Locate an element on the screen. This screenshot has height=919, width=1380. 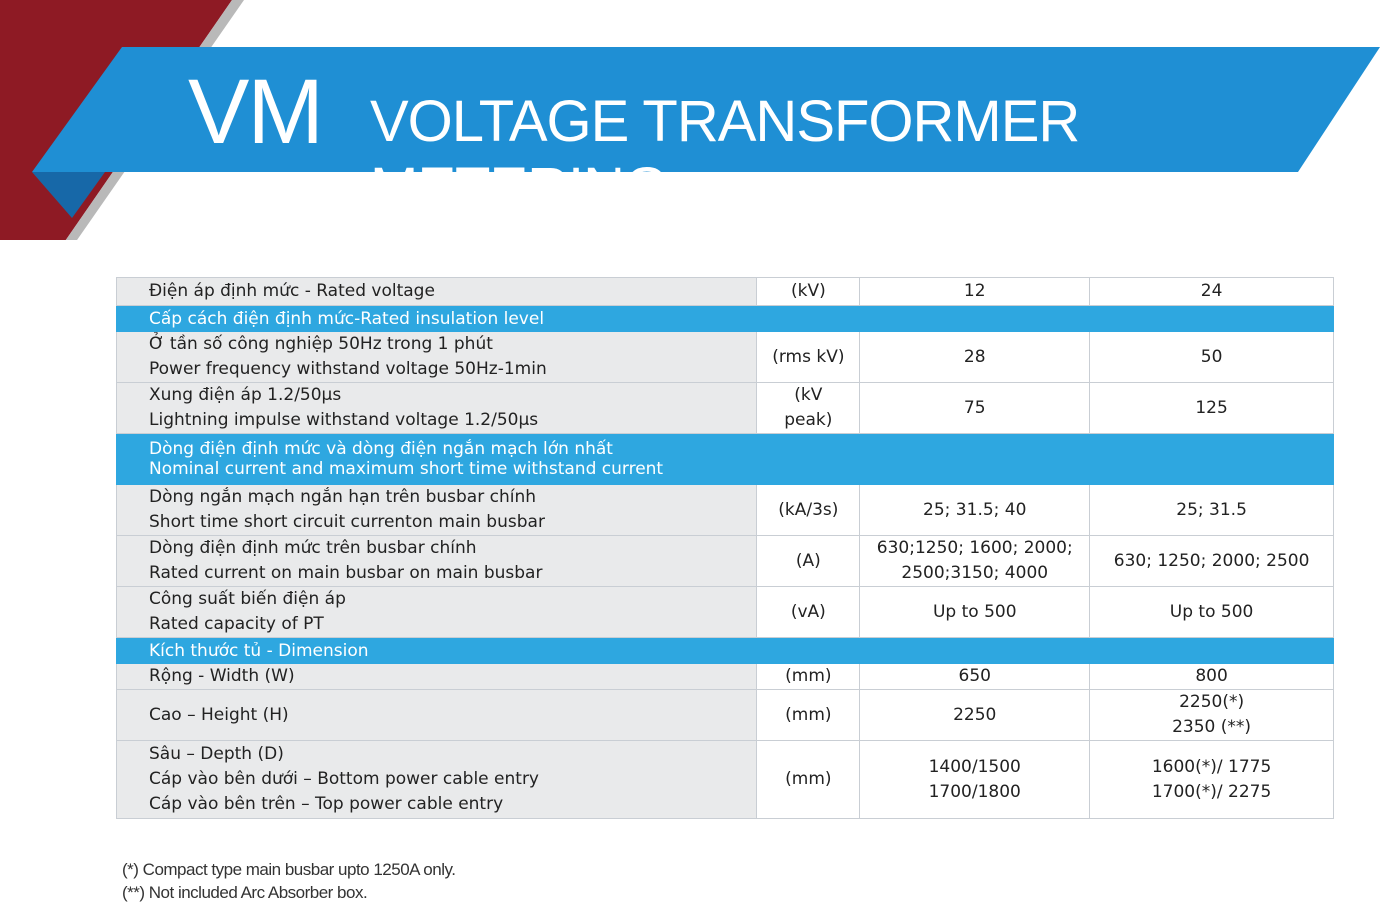
cell-line: 1600(*)/ 1775 is located at coordinates (1211, 766).